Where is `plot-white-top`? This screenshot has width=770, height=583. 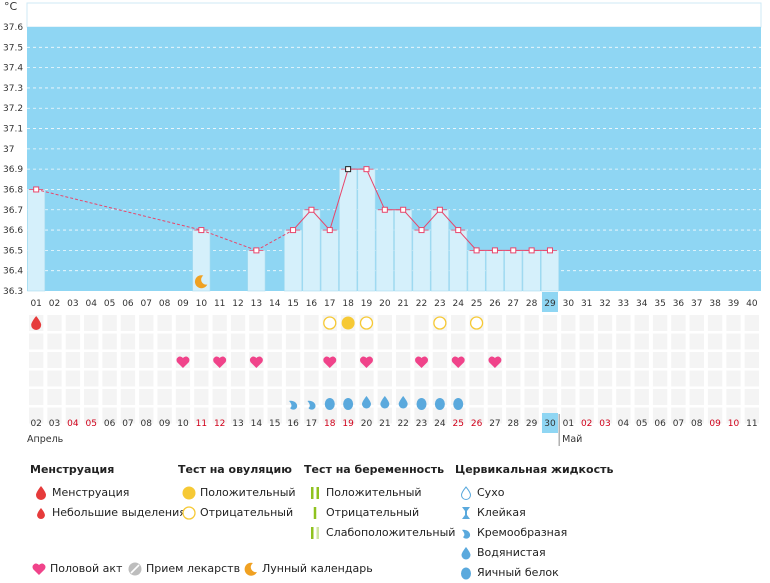 plot-white-top is located at coordinates (394, 15).